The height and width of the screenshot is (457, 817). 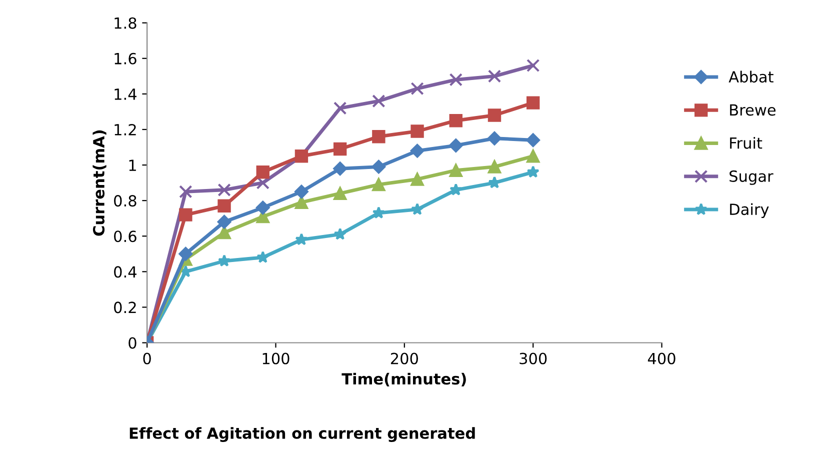 What do you see at coordinates (749, 210) in the screenshot?
I see `legend-label: Dairy` at bounding box center [749, 210].